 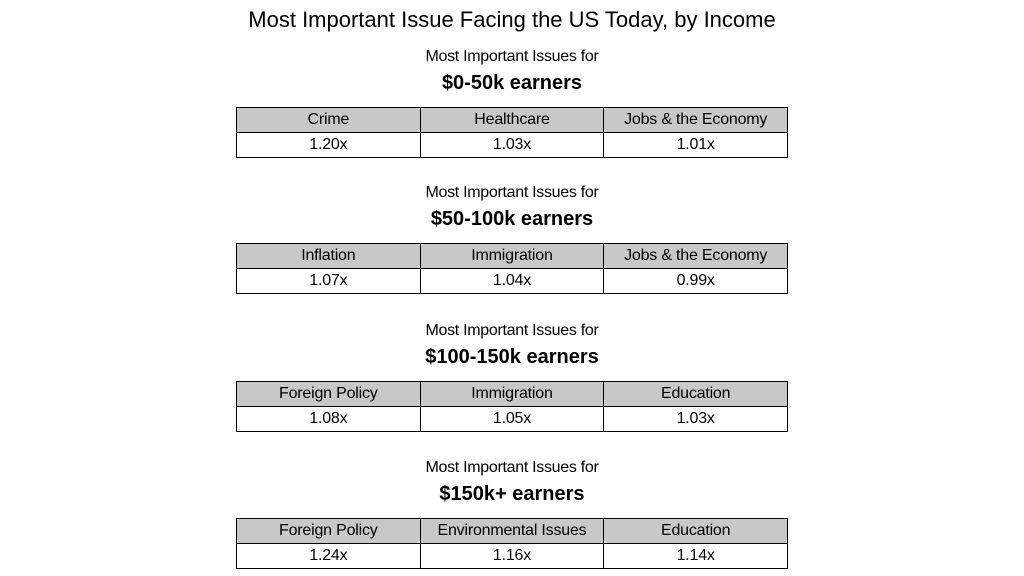 I want to click on issue-value-cell: 1.07x, so click(x=328, y=281).